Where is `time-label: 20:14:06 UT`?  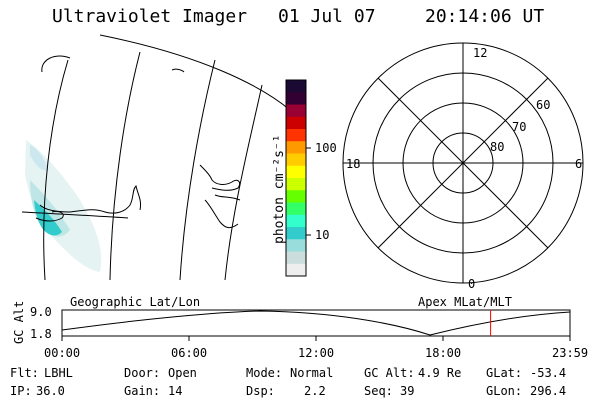 time-label: 20:14:06 UT is located at coordinates (485, 16).